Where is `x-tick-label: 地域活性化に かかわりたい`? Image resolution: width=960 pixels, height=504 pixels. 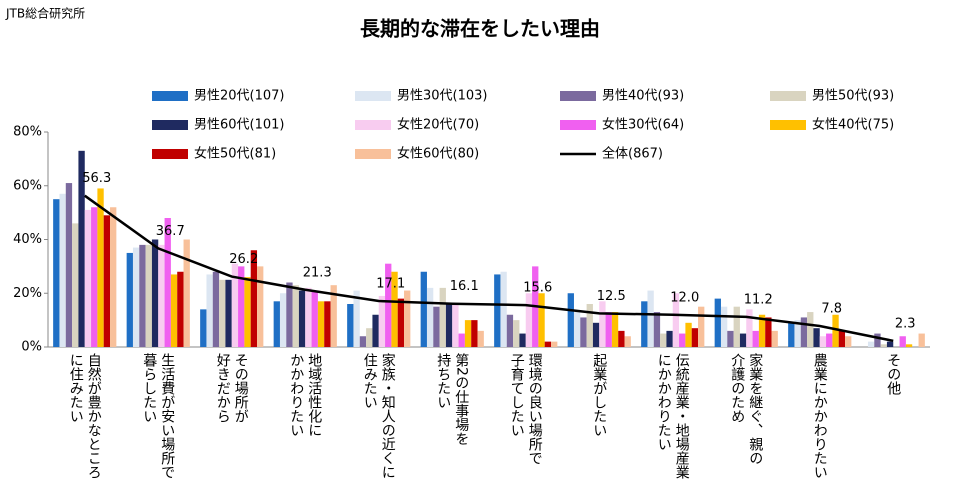 x-tick-label: 地域活性化に かかわりたい is located at coordinates (306, 428).